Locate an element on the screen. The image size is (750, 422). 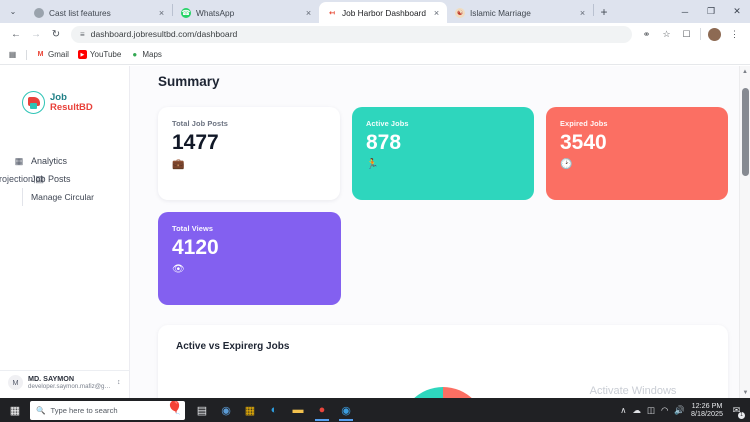
bookmark-gmail: M Gmail is located at coordinates (52, 54).